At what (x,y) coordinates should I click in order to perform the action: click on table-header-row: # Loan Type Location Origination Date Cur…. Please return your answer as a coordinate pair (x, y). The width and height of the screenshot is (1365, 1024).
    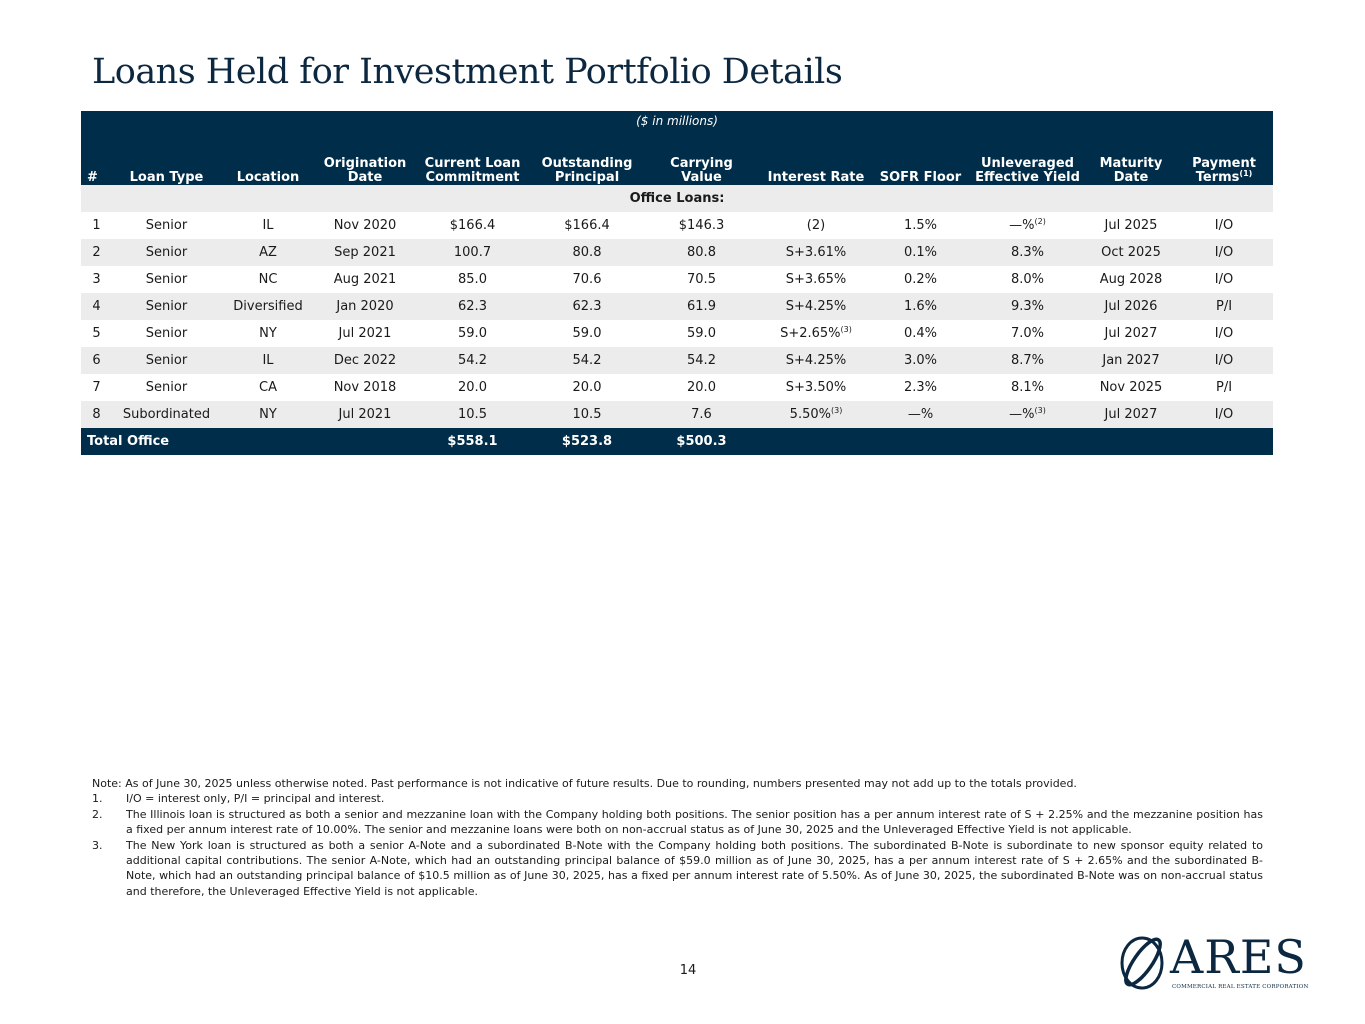
    Looking at the image, I should click on (677, 158).